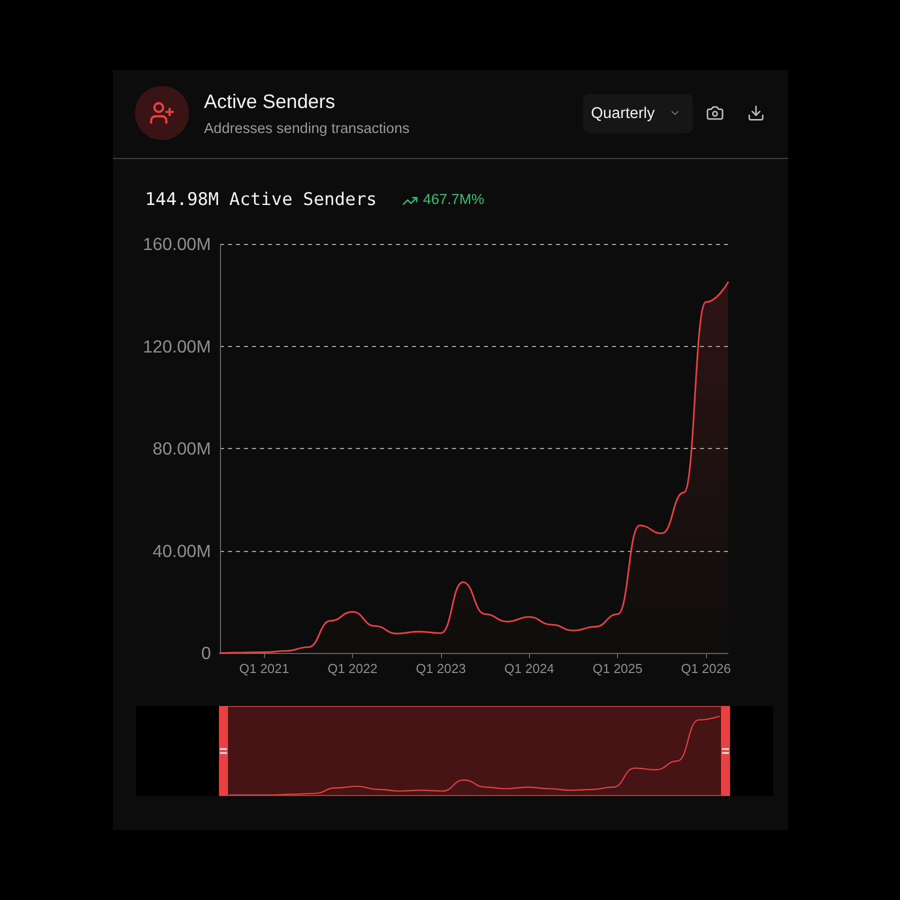 This screenshot has width=900, height=900. Describe the element at coordinates (261, 200) in the screenshot. I see `text: 144.98M Active Senders` at that location.